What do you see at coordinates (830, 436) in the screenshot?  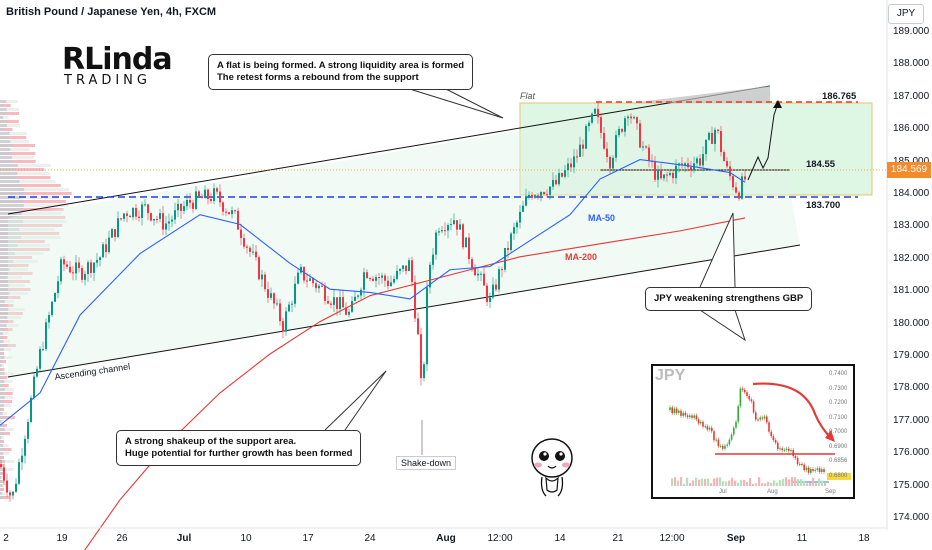 I see `inset-arrow-head` at bounding box center [830, 436].